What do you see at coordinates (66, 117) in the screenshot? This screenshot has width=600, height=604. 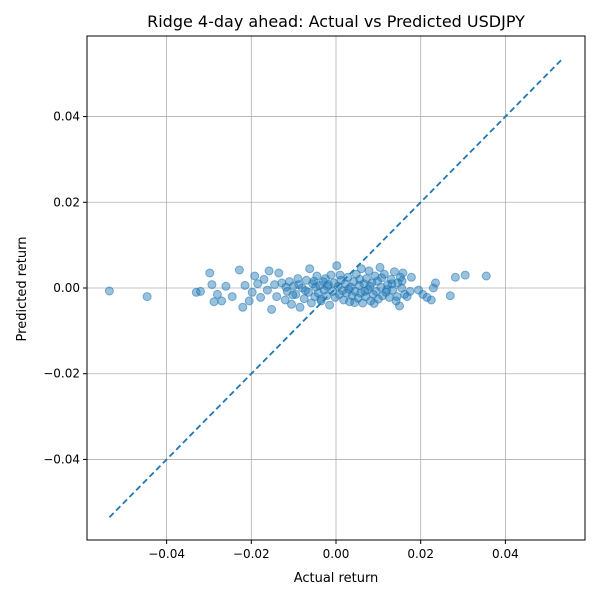 I see `y-tick-label: 0.04` at bounding box center [66, 117].